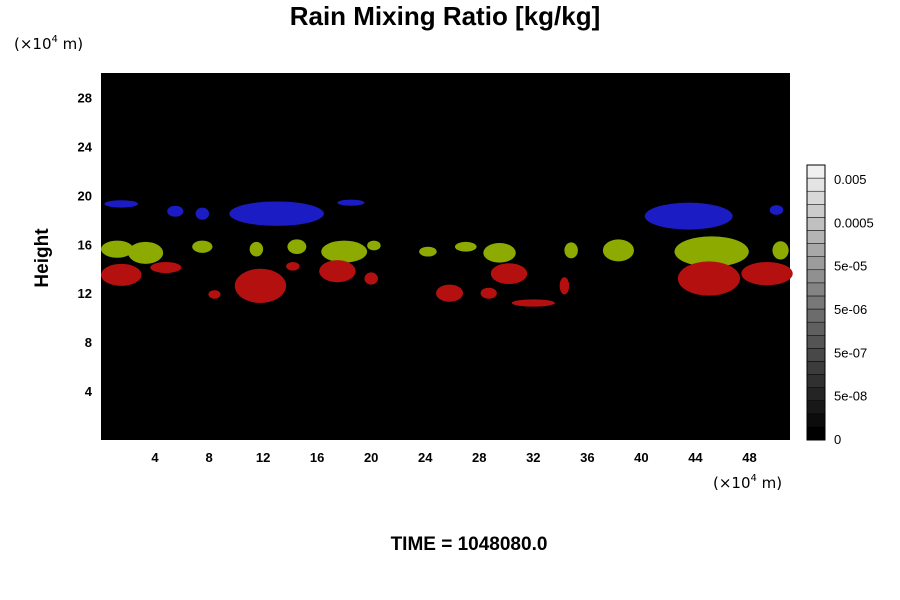 This screenshot has height=600, width=900. Describe the element at coordinates (749, 457) in the screenshot. I see `x-tick-label: 48` at that location.